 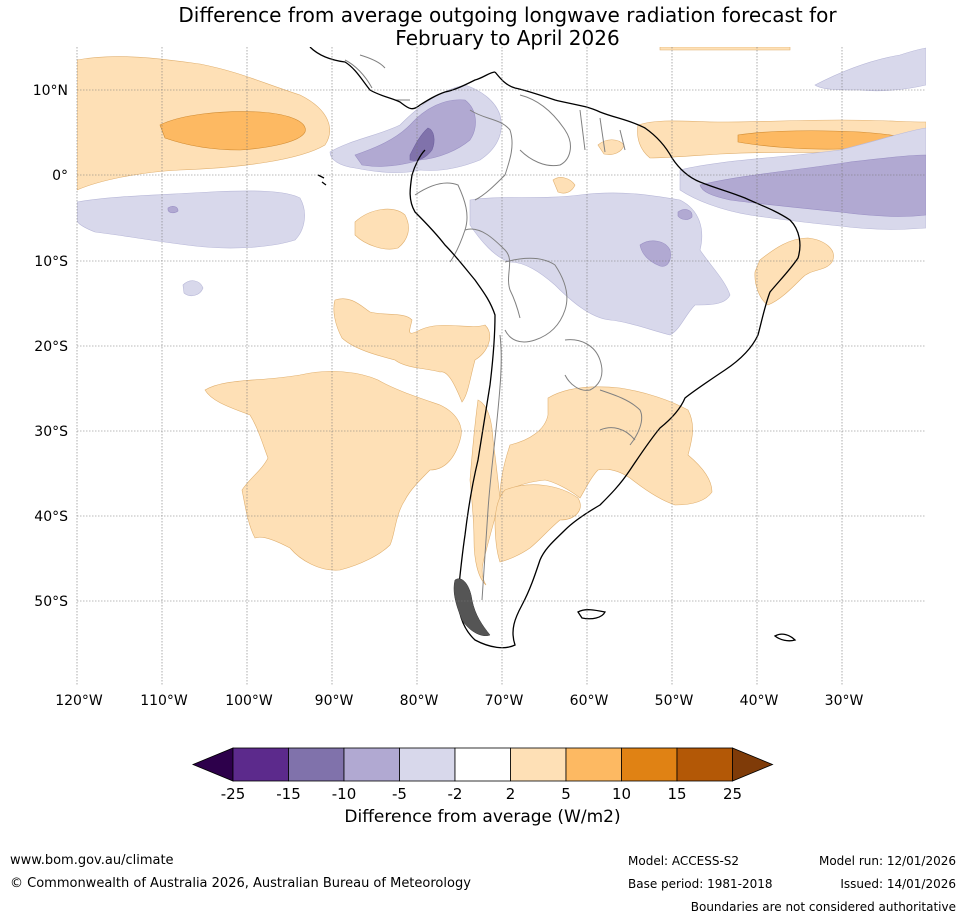 I want to click on colorbar-tick-label: 5, so click(x=566, y=794).